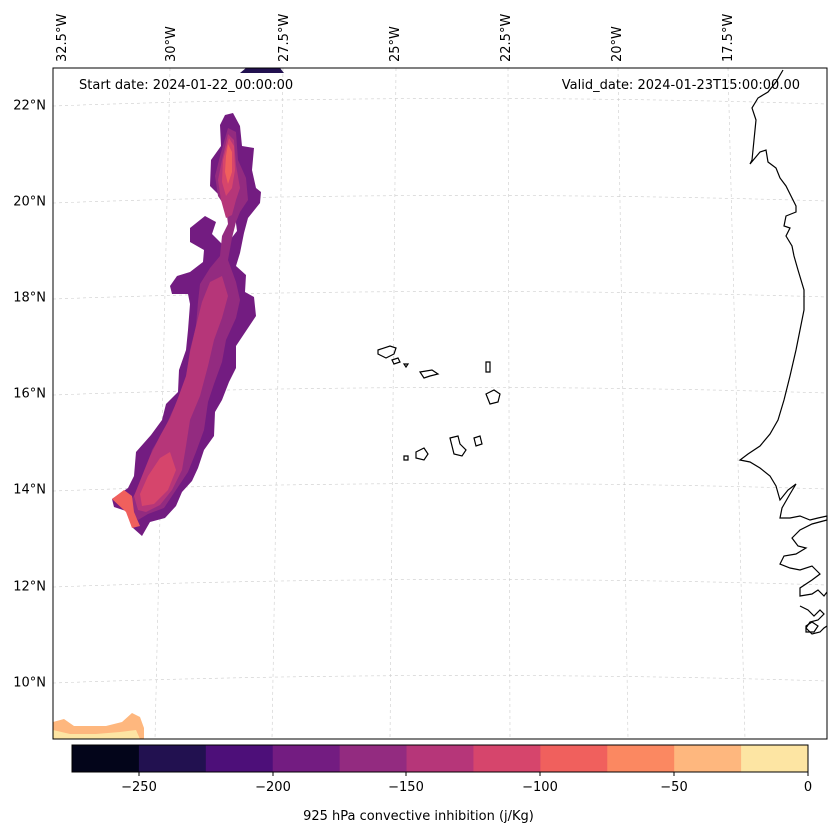 The width and height of the screenshot is (837, 836). I want to click on cb-tick-label-200: −200, so click(273, 787).